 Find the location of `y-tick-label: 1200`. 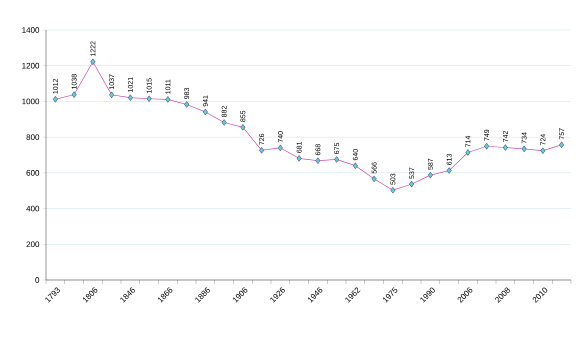

y-tick-label: 1200 is located at coordinates (31, 65).